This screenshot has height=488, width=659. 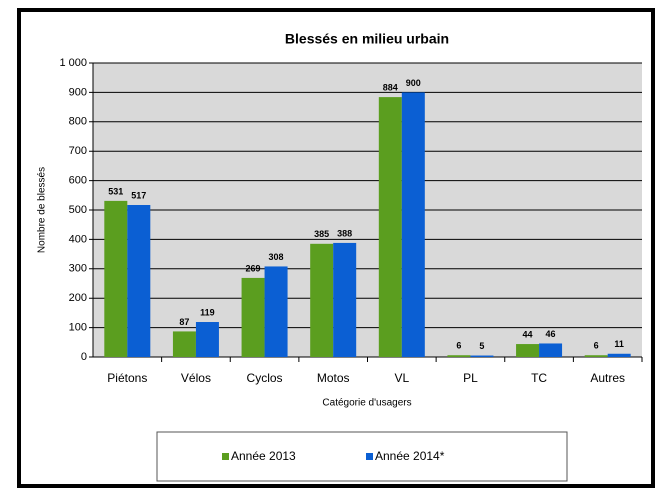 What do you see at coordinates (73, 63) in the screenshot?
I see `y-tick-label: 1 000` at bounding box center [73, 63].